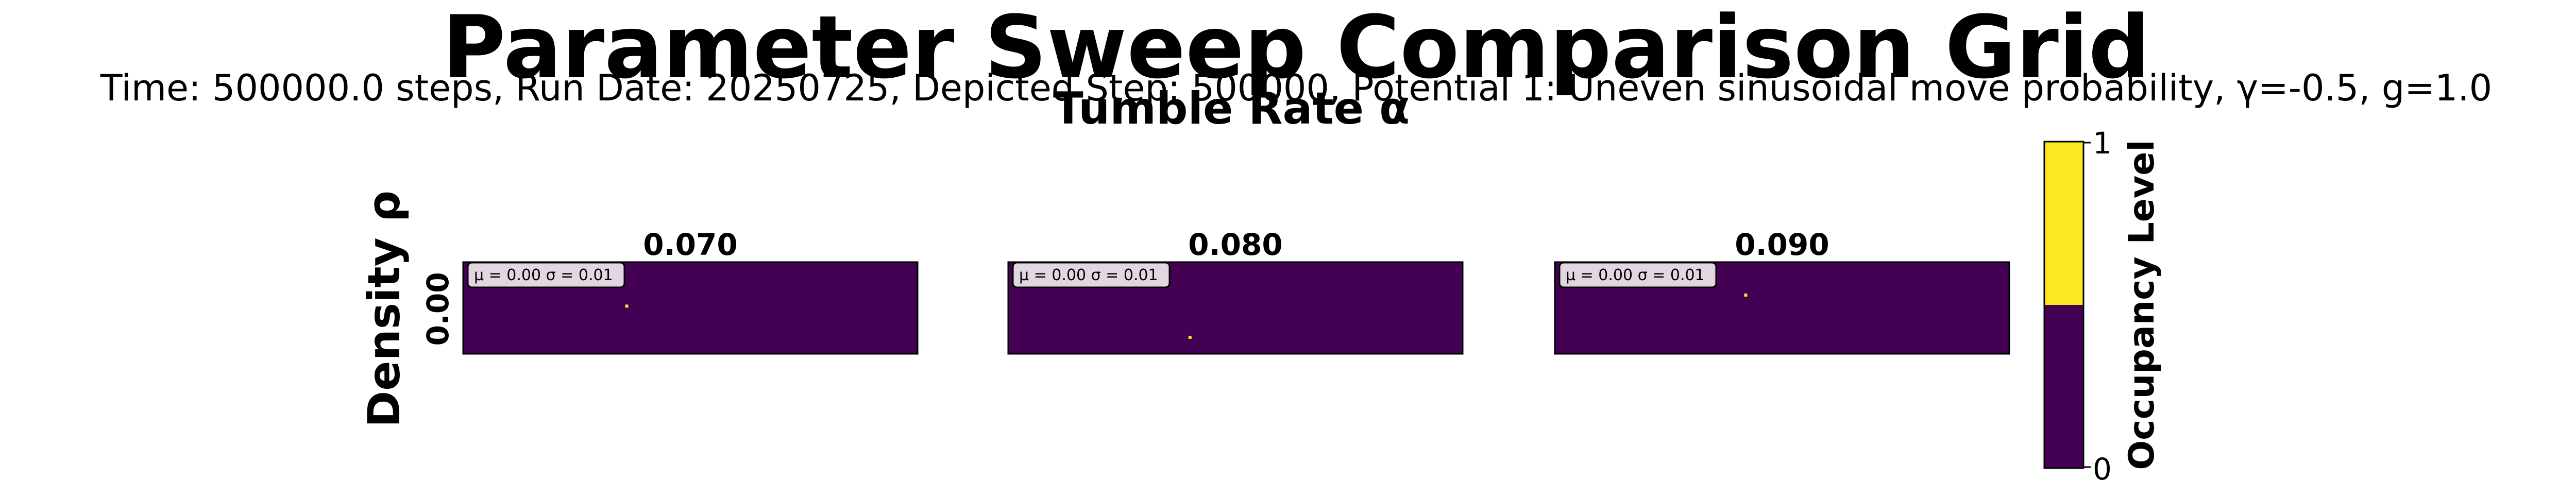 This screenshot has height=499, width=2576. What do you see at coordinates (1296, 49) in the screenshot?
I see `figure-title: Parameter Sweep Comparison Grid` at bounding box center [1296, 49].